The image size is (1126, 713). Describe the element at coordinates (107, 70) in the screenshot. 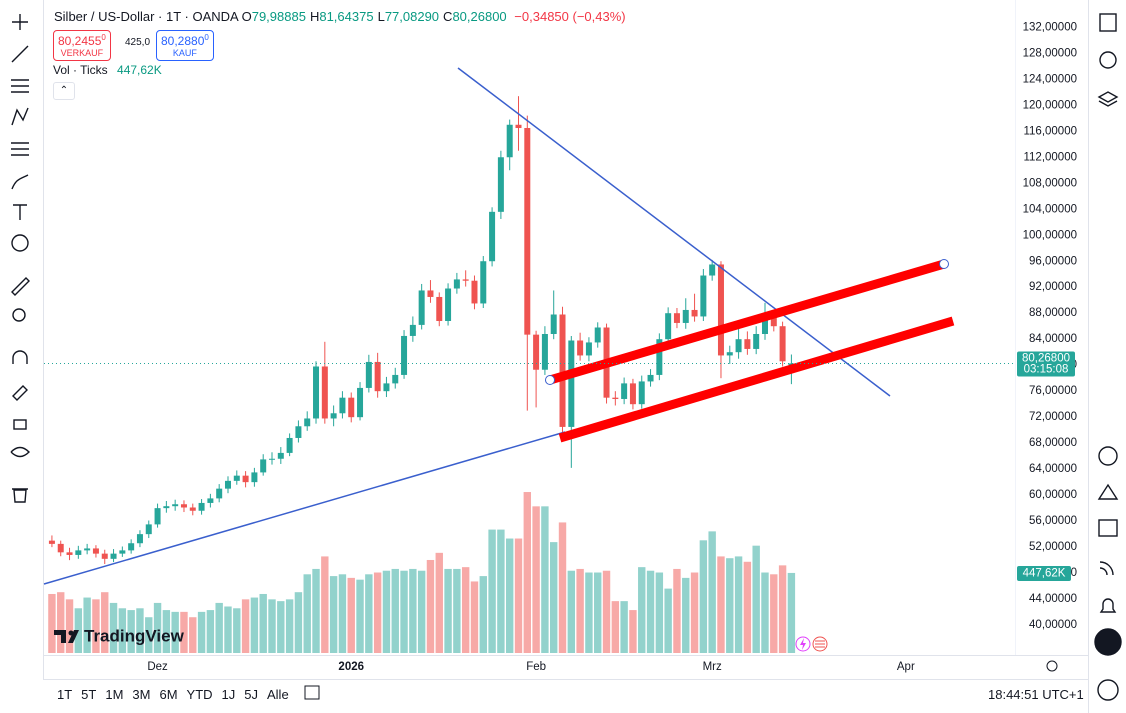

I see `volume-legend: Vol · Ticks 447,62K` at that location.